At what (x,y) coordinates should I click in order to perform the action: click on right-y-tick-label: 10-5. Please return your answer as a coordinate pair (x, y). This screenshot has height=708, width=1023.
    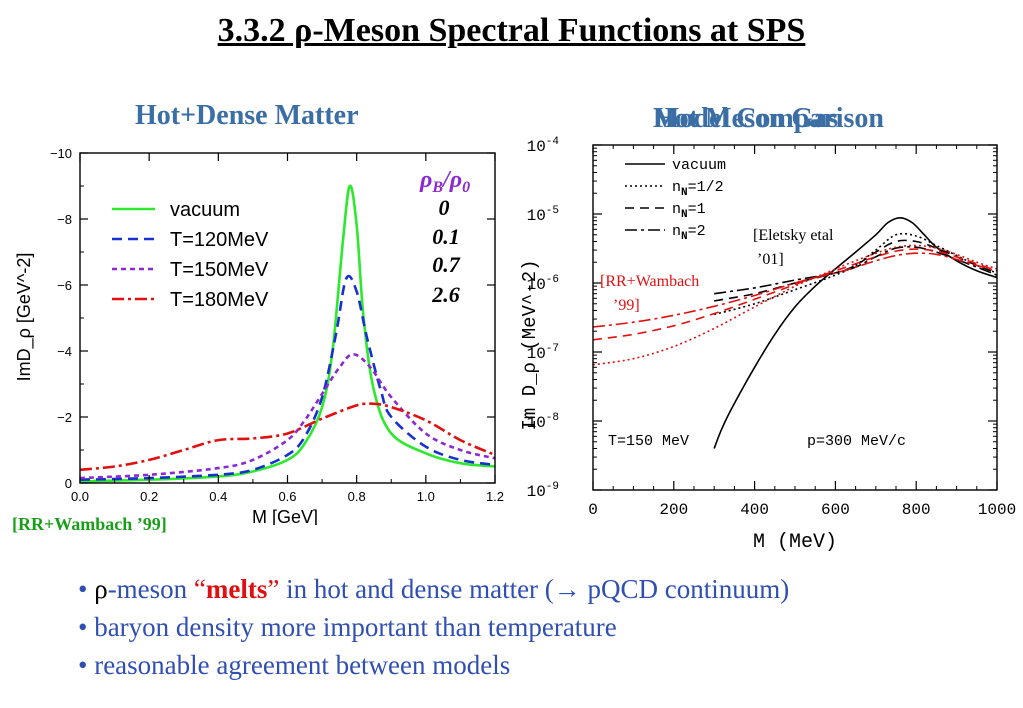
    Looking at the image, I should click on (543, 215).